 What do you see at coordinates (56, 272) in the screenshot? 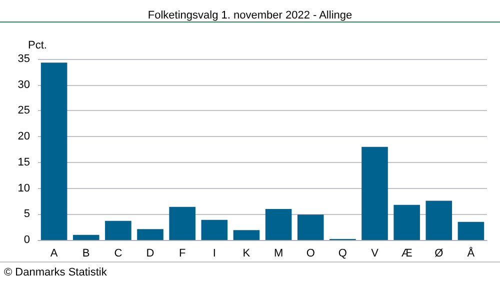
I see `text: © Danmarks Statistik` at bounding box center [56, 272].